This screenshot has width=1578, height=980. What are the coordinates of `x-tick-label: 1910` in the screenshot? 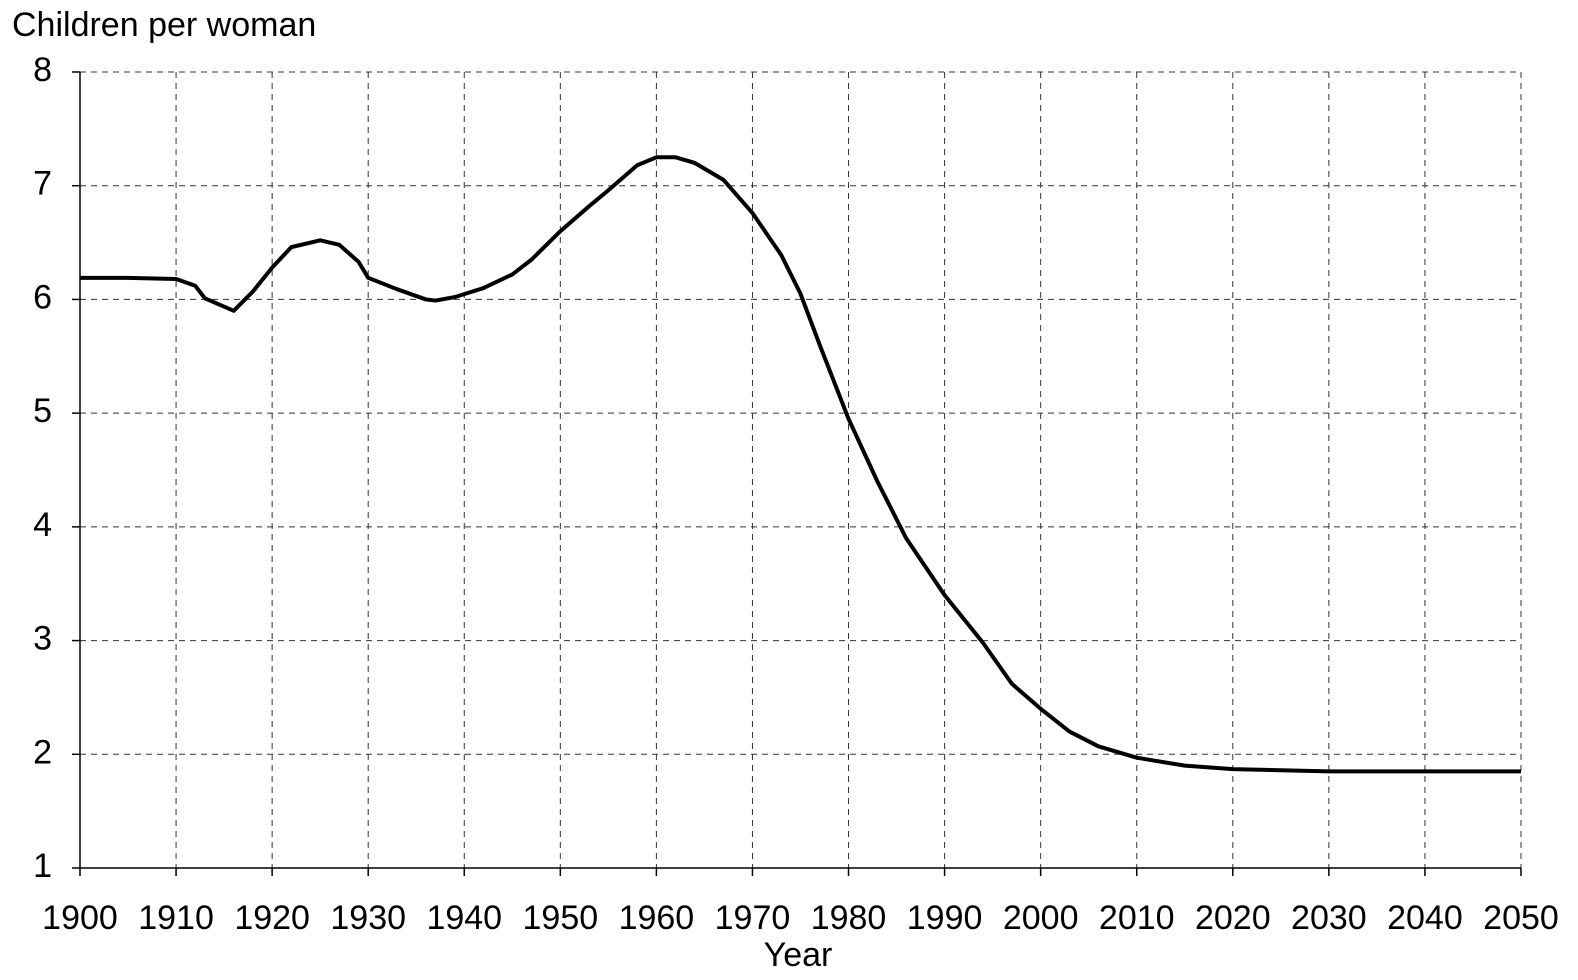 It's located at (176, 918).